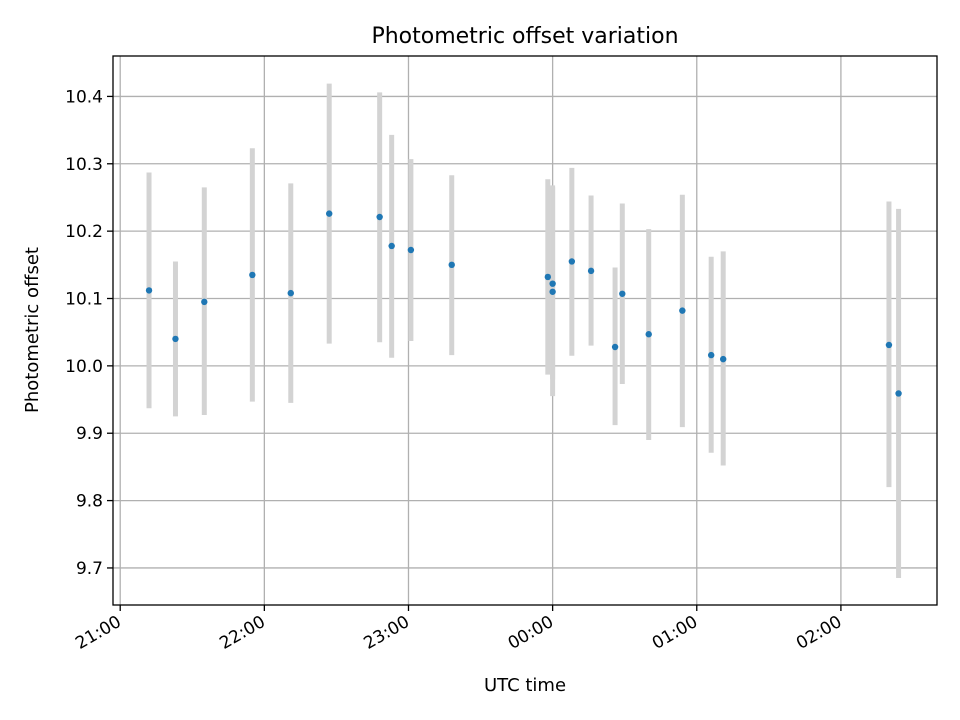 The height and width of the screenshot is (720, 960). Describe the element at coordinates (89, 434) in the screenshot. I see `y-tick-label: 9.9` at that location.